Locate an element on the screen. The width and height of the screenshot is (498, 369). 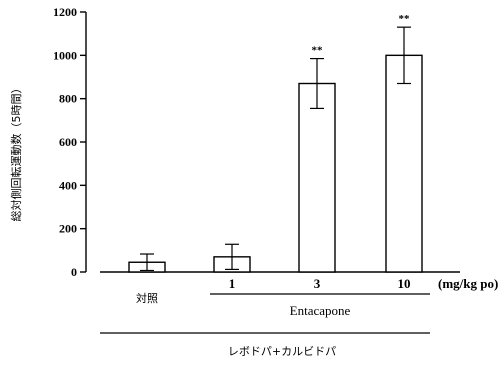
levodopa-label: レボドパ+カルビドパ is located at coordinates (282, 351).